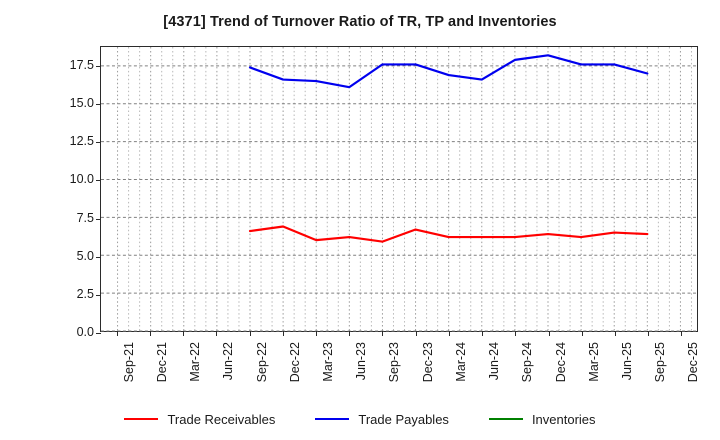  What do you see at coordinates (563, 419) in the screenshot?
I see `legend-item-label: Inventories` at bounding box center [563, 419].